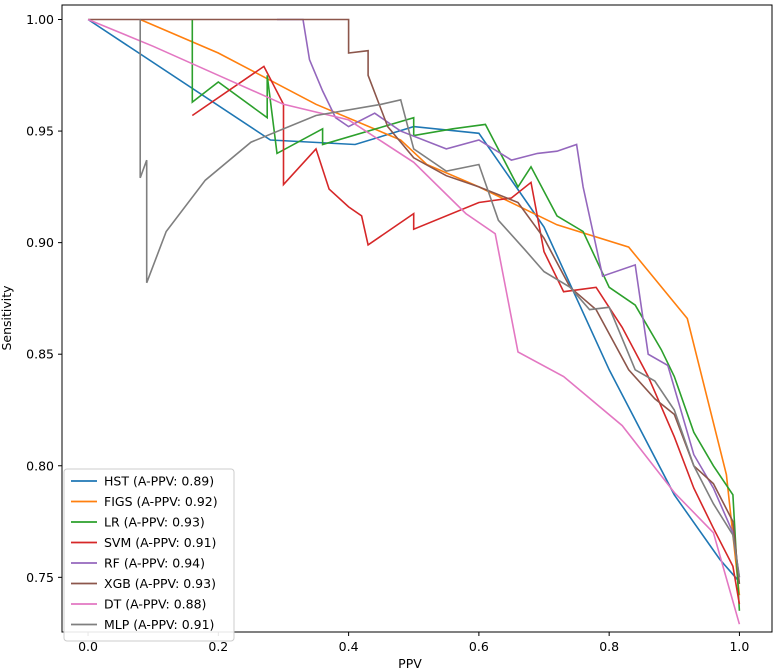  Describe the element at coordinates (159, 481) in the screenshot. I see `legend-entry-label: HST (A-PPV: 0.89)` at that location.